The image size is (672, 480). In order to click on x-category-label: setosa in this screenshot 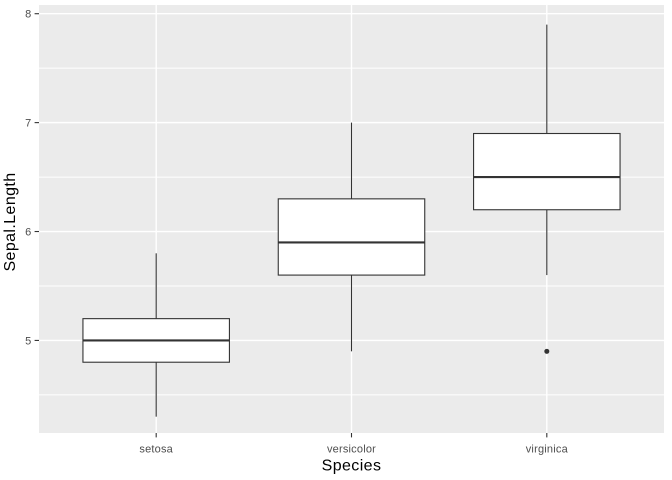, I will do `click(156, 450)`.